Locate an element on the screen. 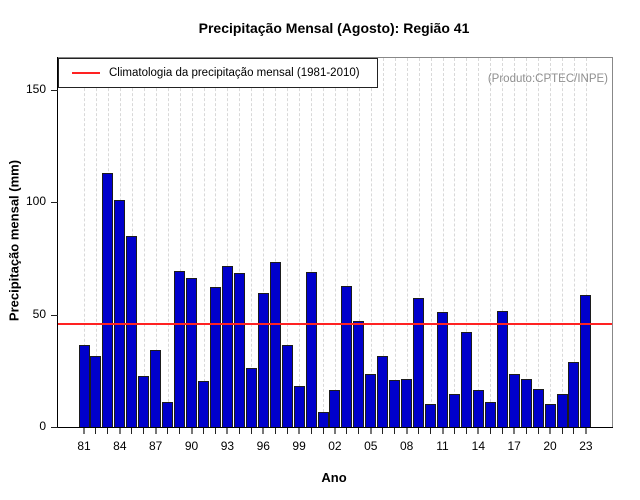  x-tick-label: 11 is located at coordinates (442, 446).